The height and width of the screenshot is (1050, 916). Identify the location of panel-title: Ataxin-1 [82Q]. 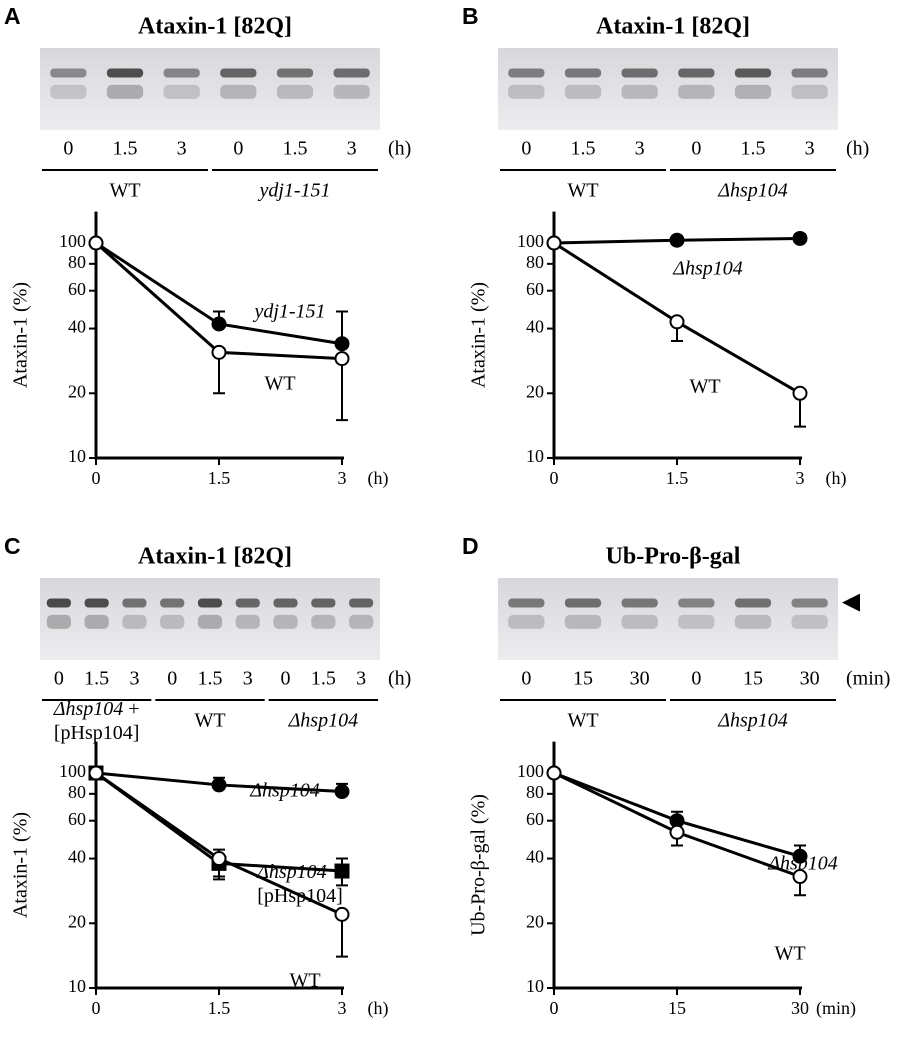
(215, 27).